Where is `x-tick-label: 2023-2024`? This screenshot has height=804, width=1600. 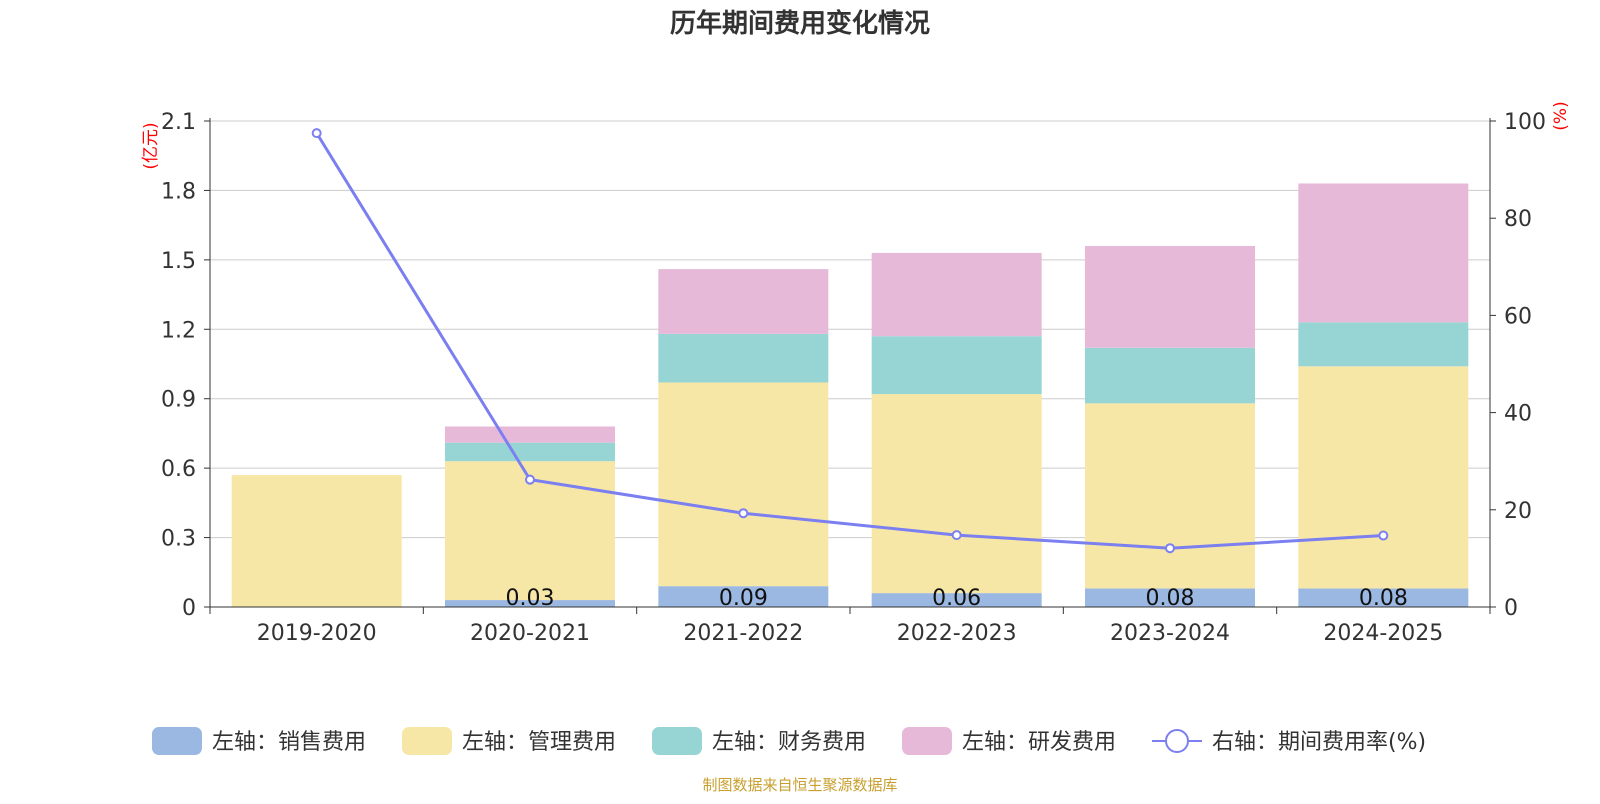
x-tick-label: 2023-2024 is located at coordinates (1170, 633).